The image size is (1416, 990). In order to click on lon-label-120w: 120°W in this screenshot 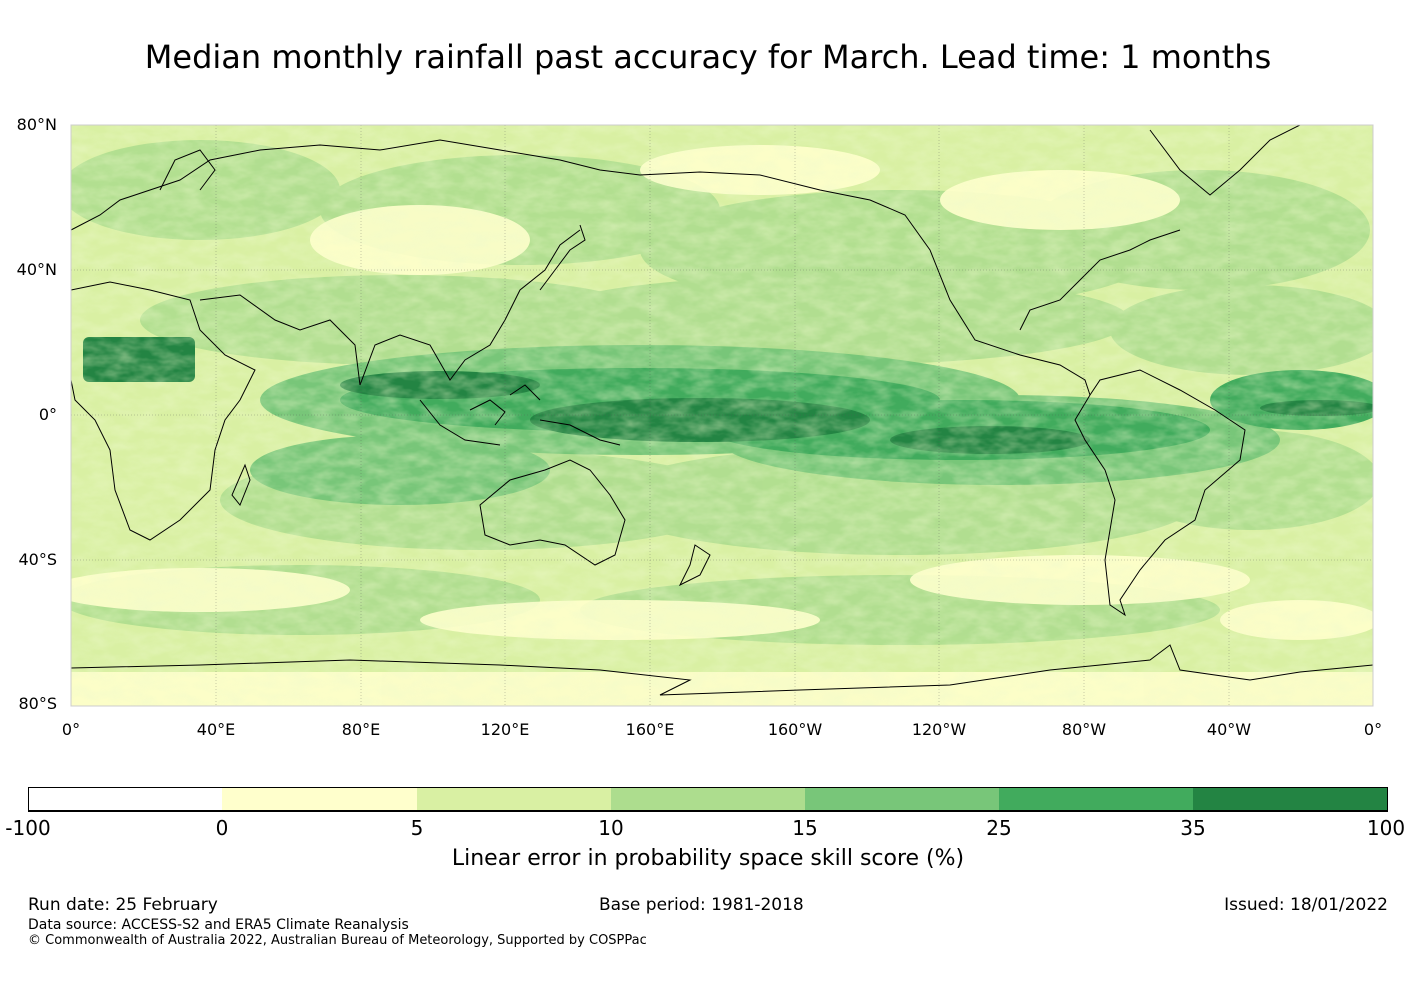, I will do `click(939, 729)`.